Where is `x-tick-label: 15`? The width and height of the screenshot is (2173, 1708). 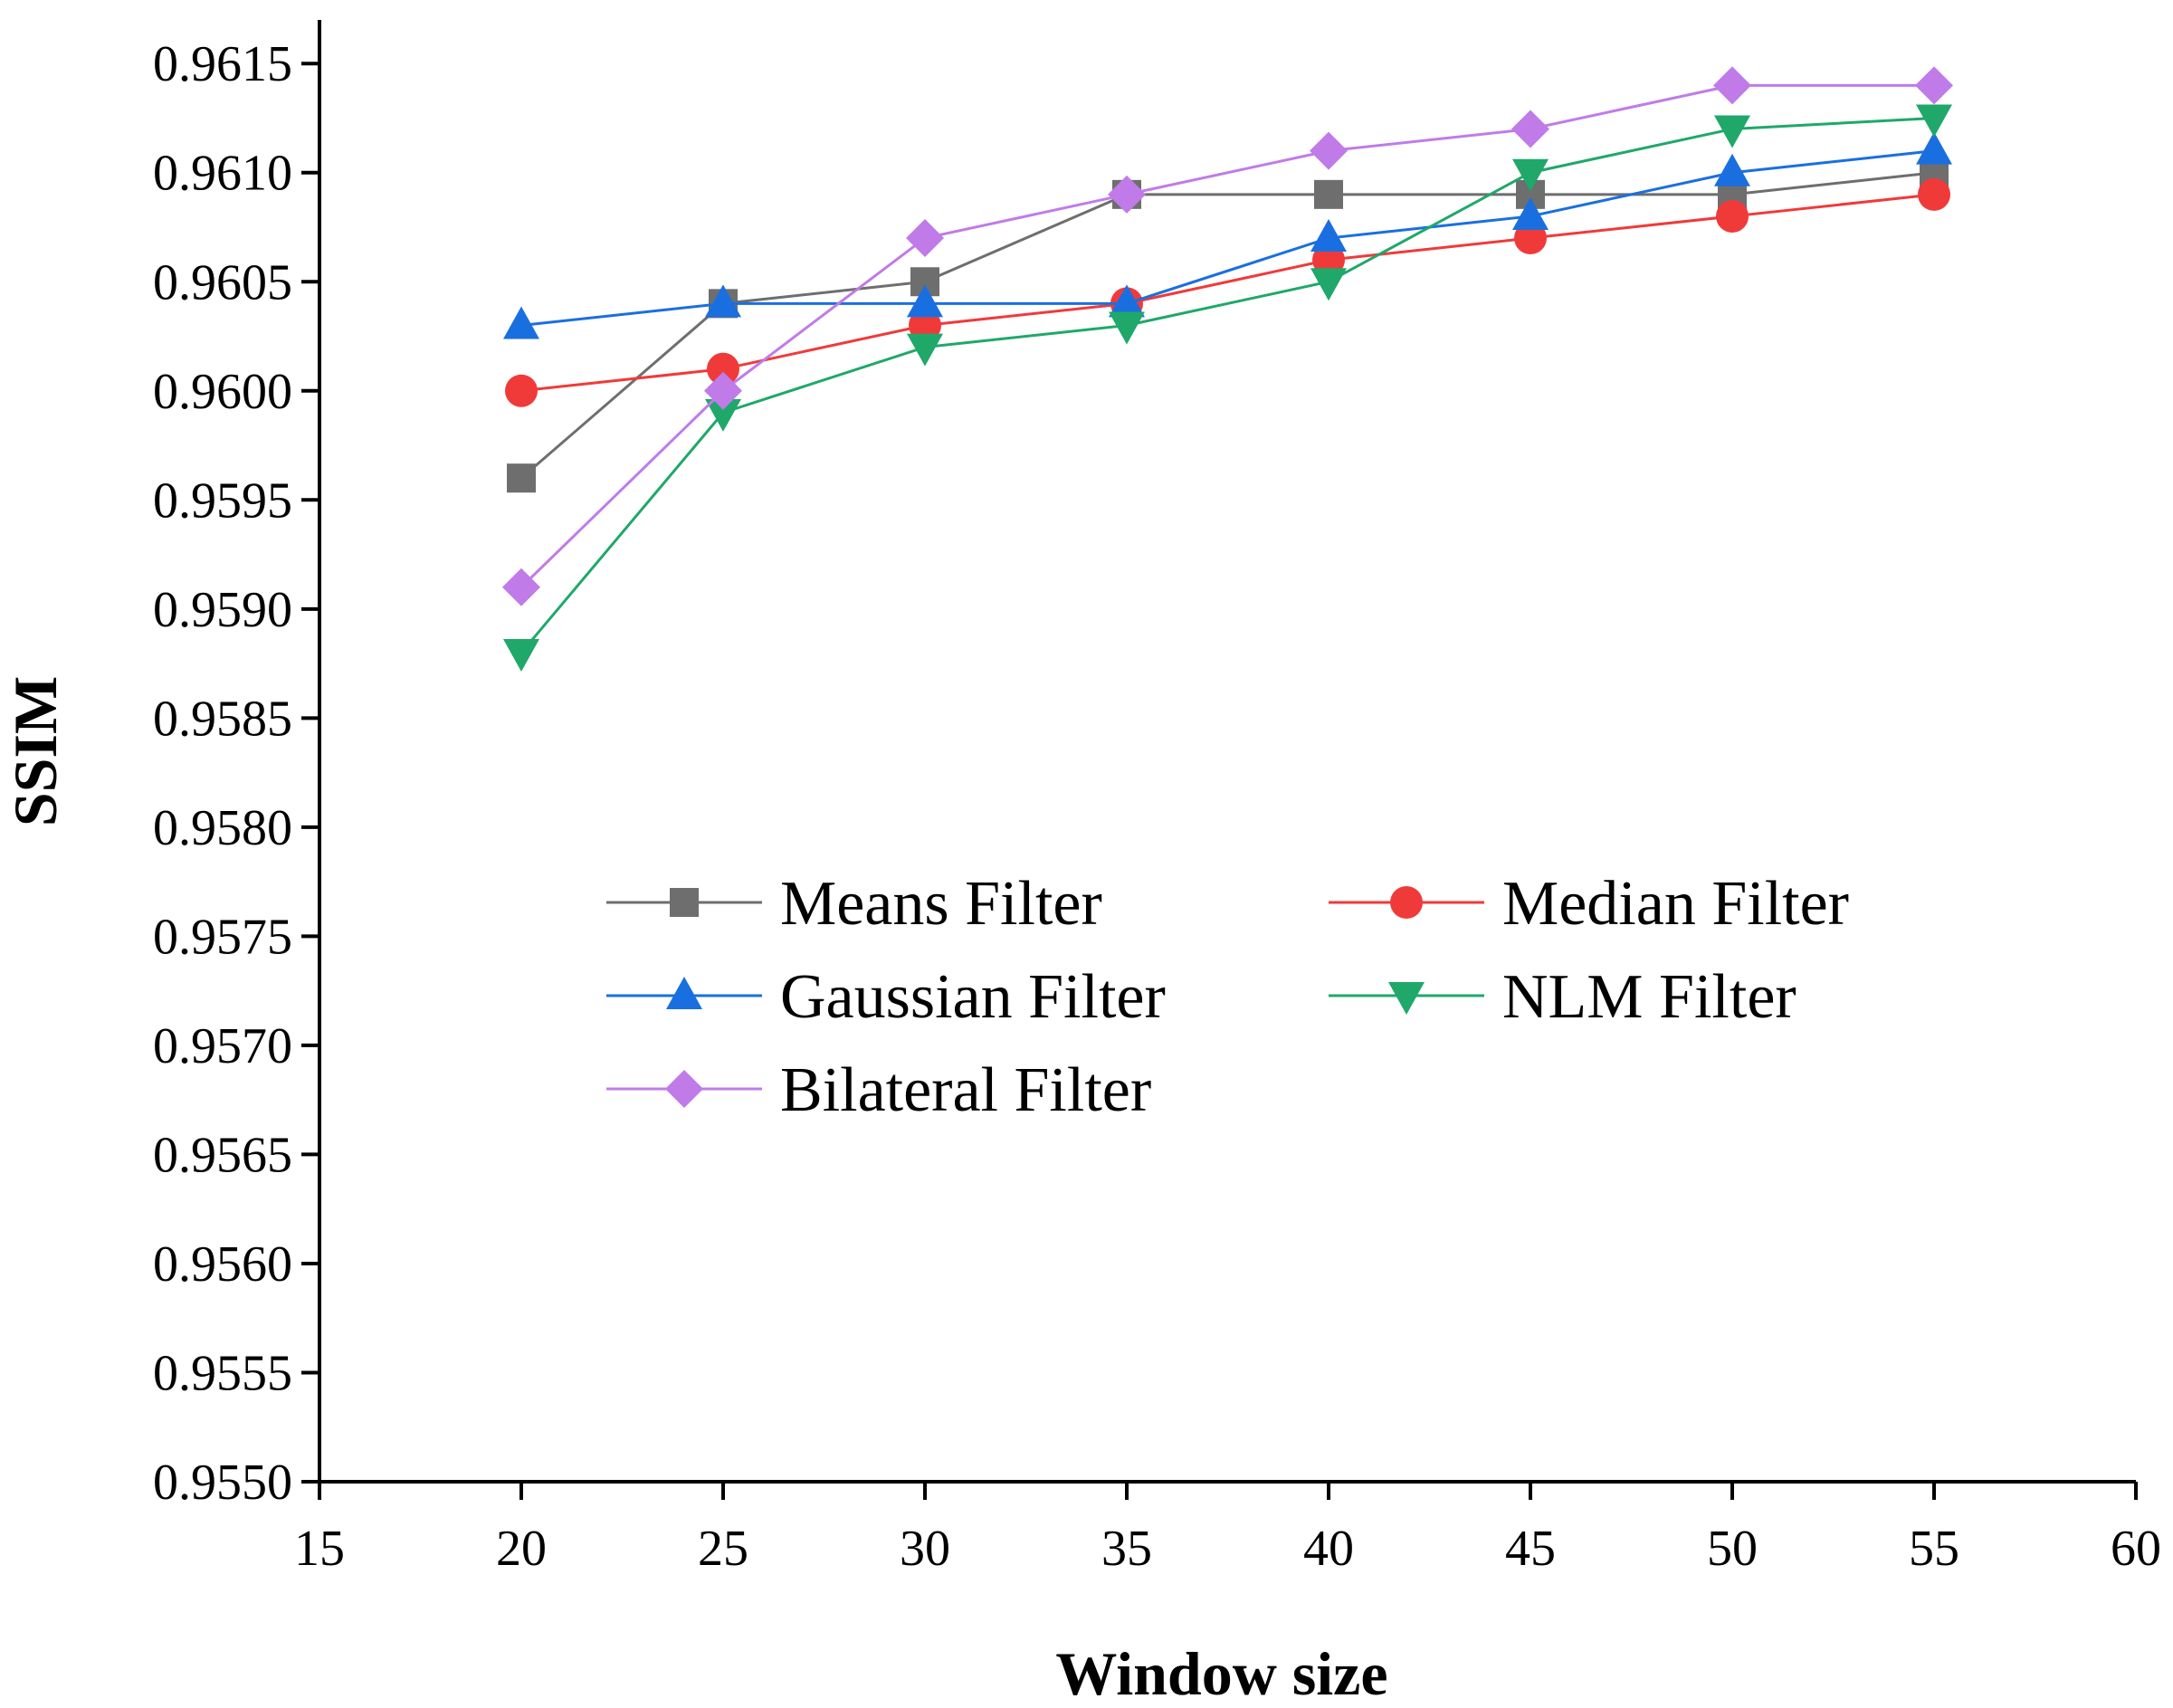 x-tick-label: 15 is located at coordinates (319, 1549).